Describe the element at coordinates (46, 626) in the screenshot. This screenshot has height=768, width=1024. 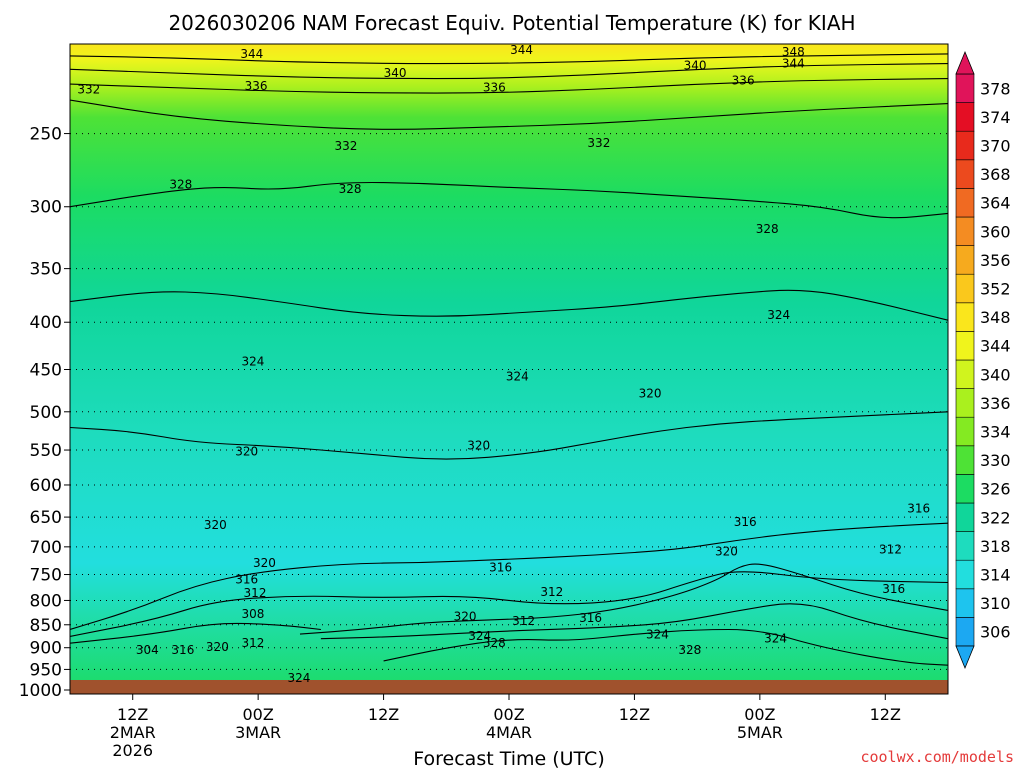
I see `y-tick-label-850: 850` at that location.